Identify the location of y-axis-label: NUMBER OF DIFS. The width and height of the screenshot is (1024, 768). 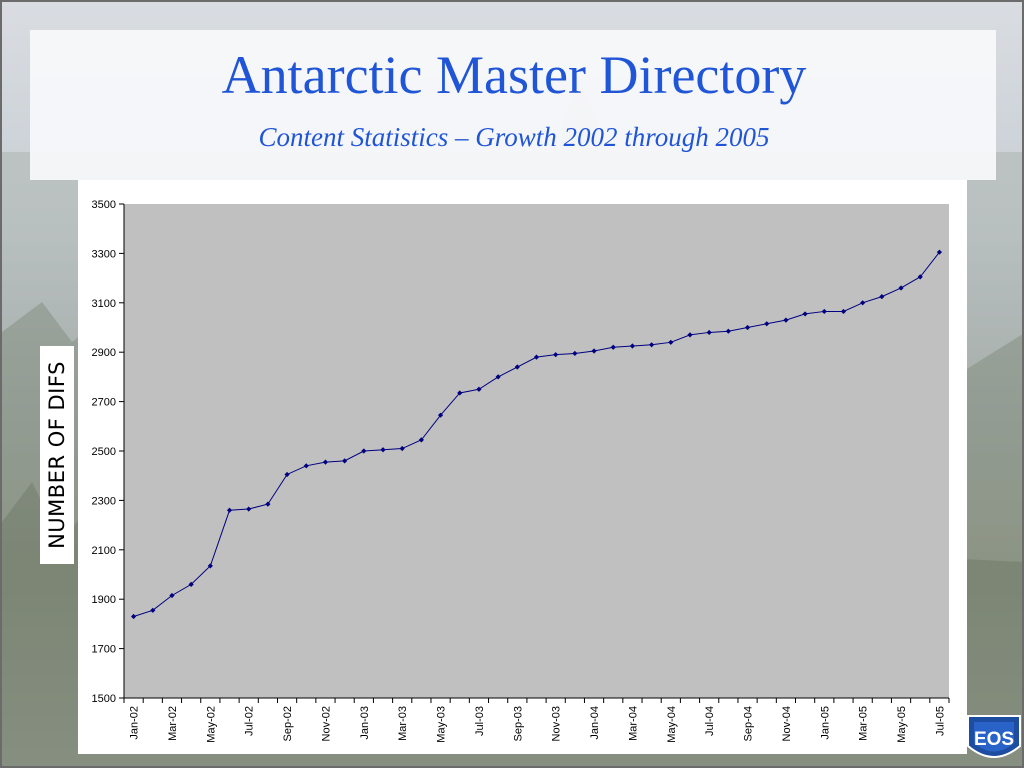
(57, 455).